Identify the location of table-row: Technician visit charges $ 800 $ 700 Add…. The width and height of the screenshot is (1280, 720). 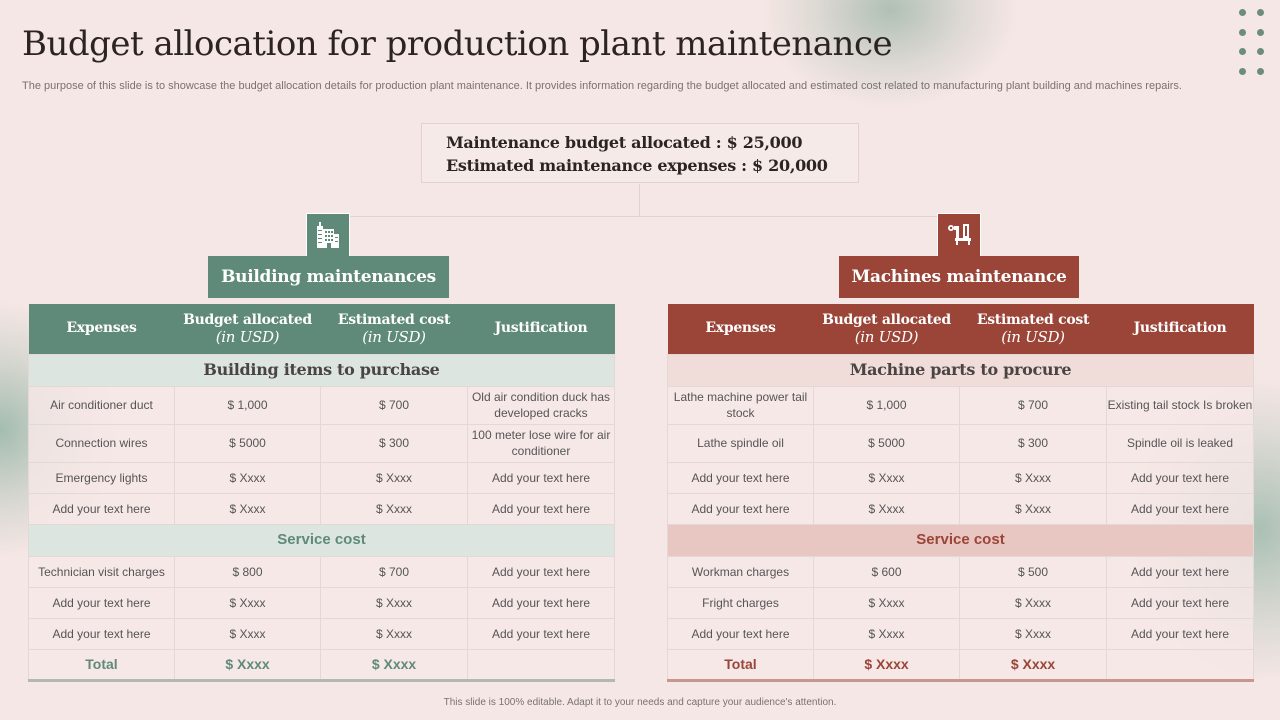
(321, 571).